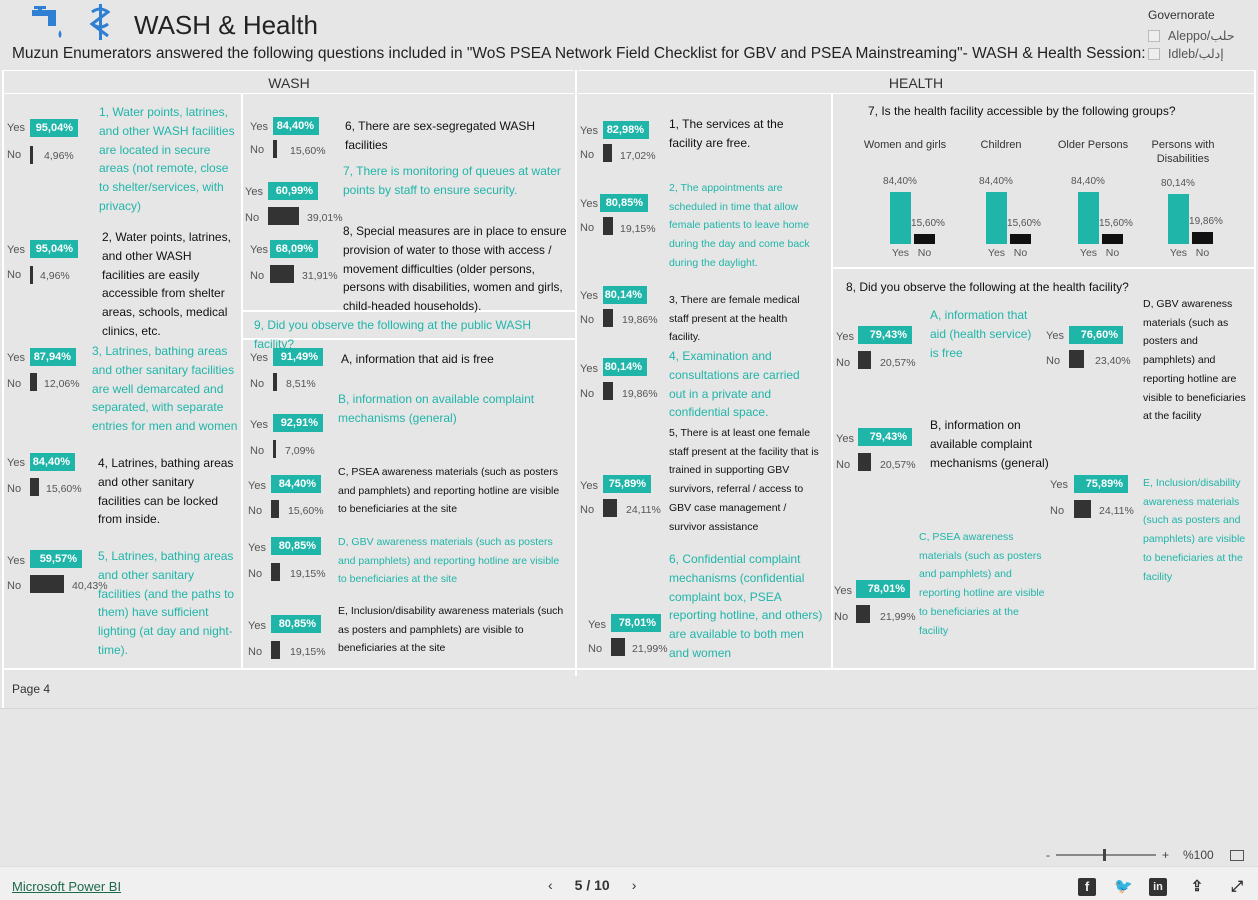 The width and height of the screenshot is (1258, 900). I want to click on fullscreen-icon: ⤢, so click(1236, 886).